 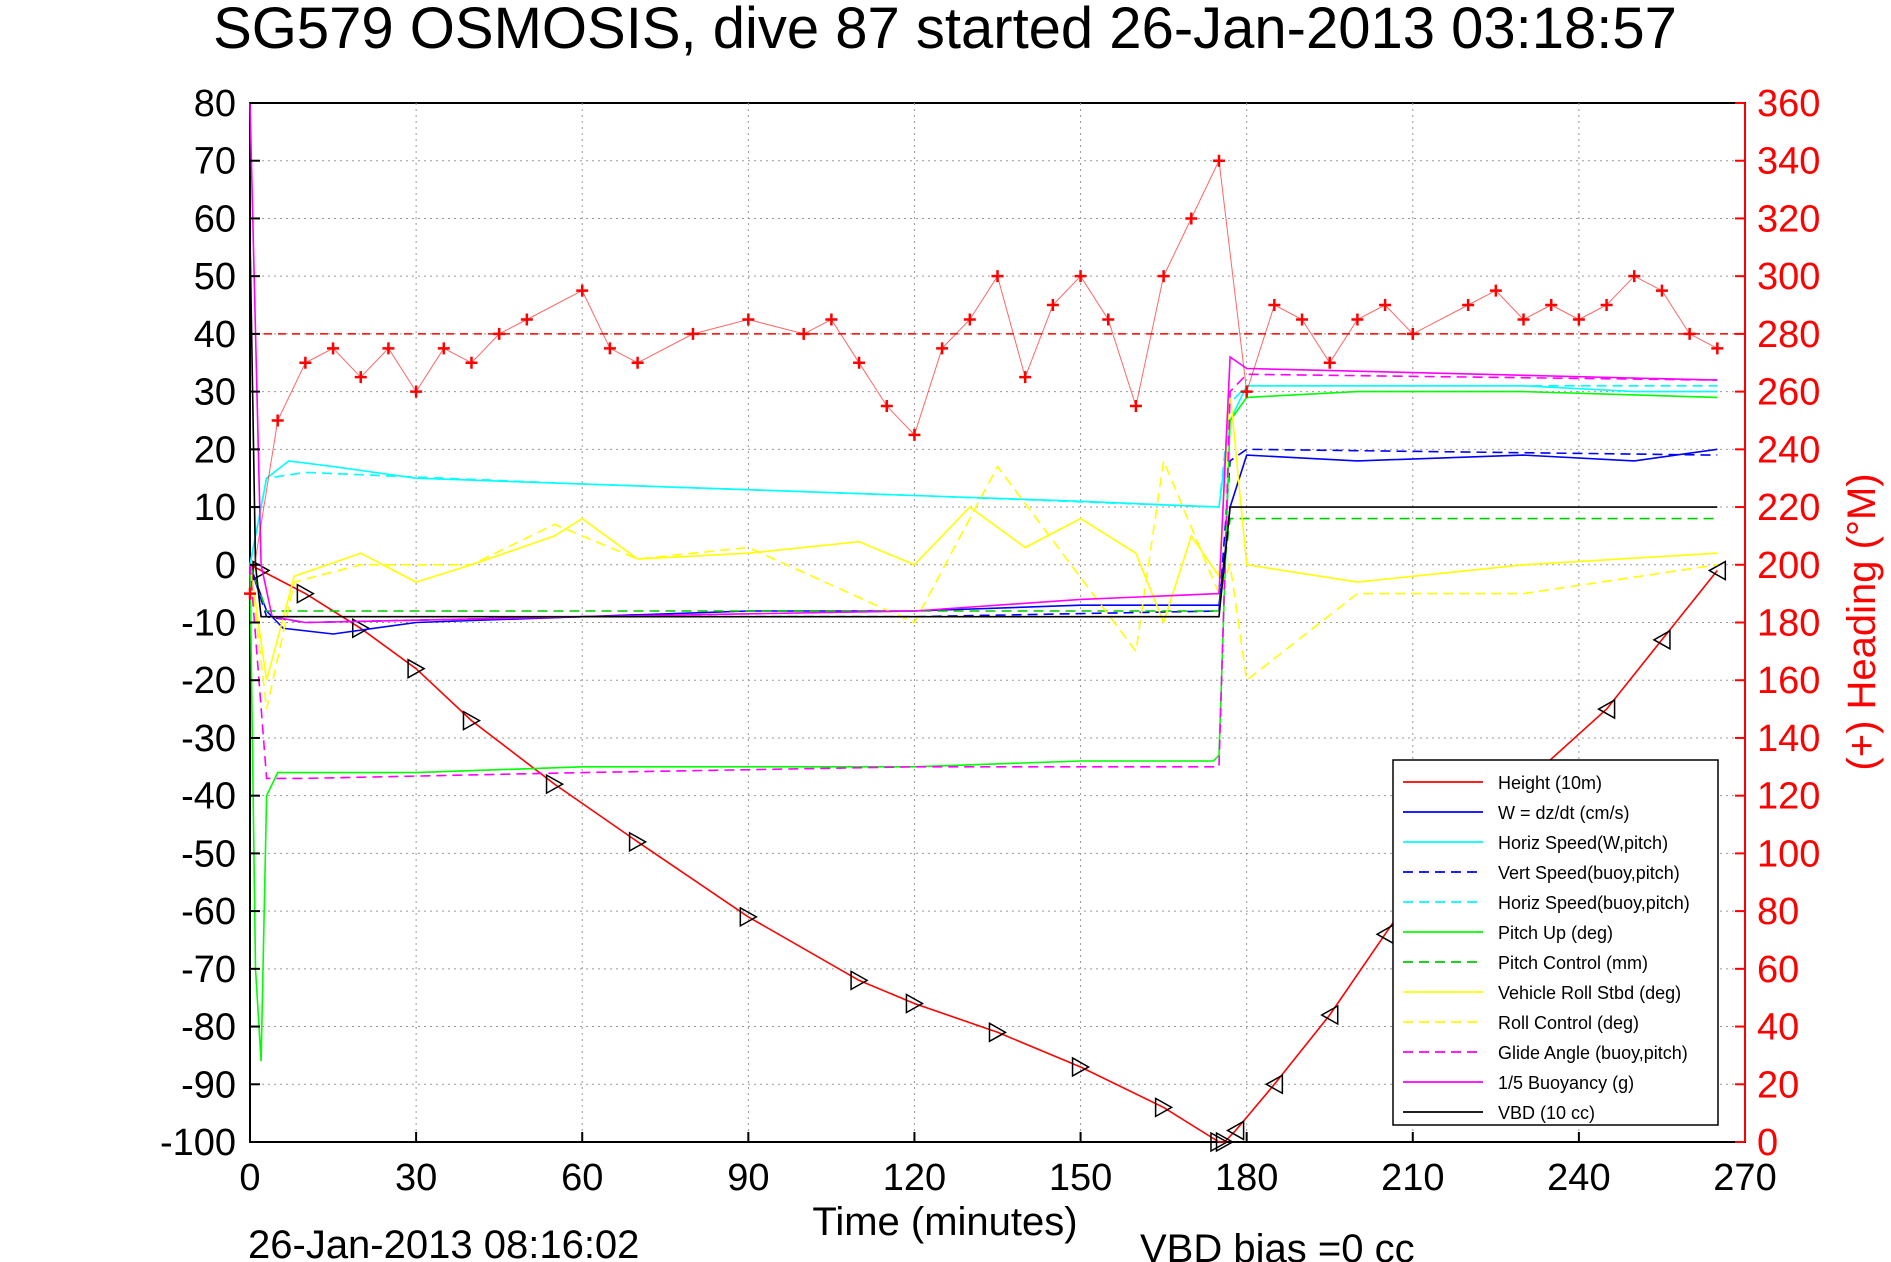 I want to click on y-tick-label: -70, so click(x=208, y=970).